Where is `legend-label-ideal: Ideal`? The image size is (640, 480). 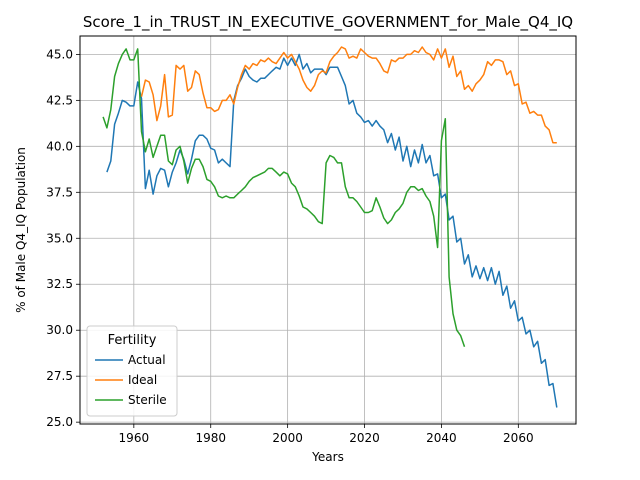 legend-label-ideal: Ideal is located at coordinates (142, 380).